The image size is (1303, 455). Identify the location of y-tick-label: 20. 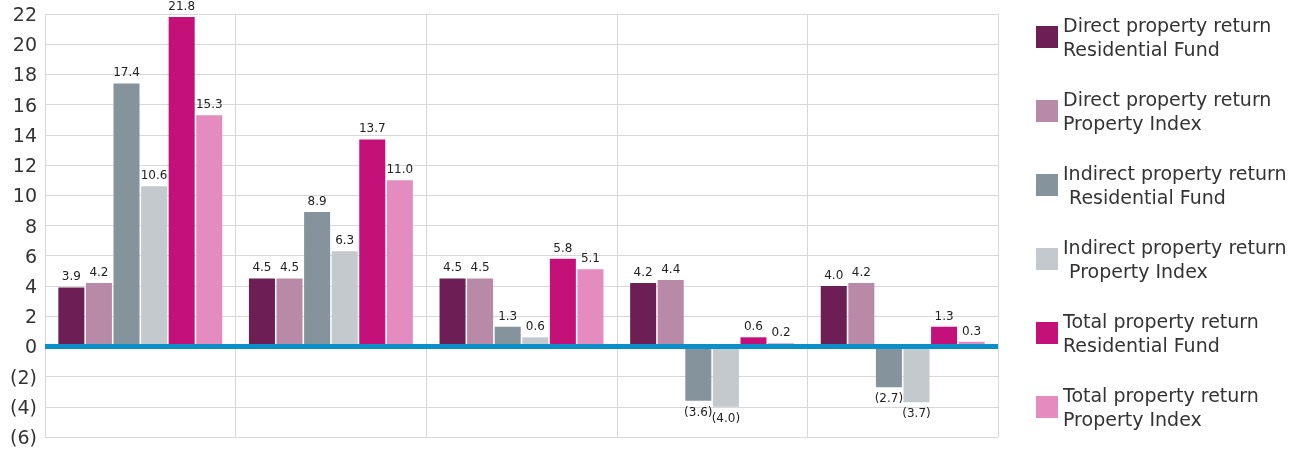
(24, 44).